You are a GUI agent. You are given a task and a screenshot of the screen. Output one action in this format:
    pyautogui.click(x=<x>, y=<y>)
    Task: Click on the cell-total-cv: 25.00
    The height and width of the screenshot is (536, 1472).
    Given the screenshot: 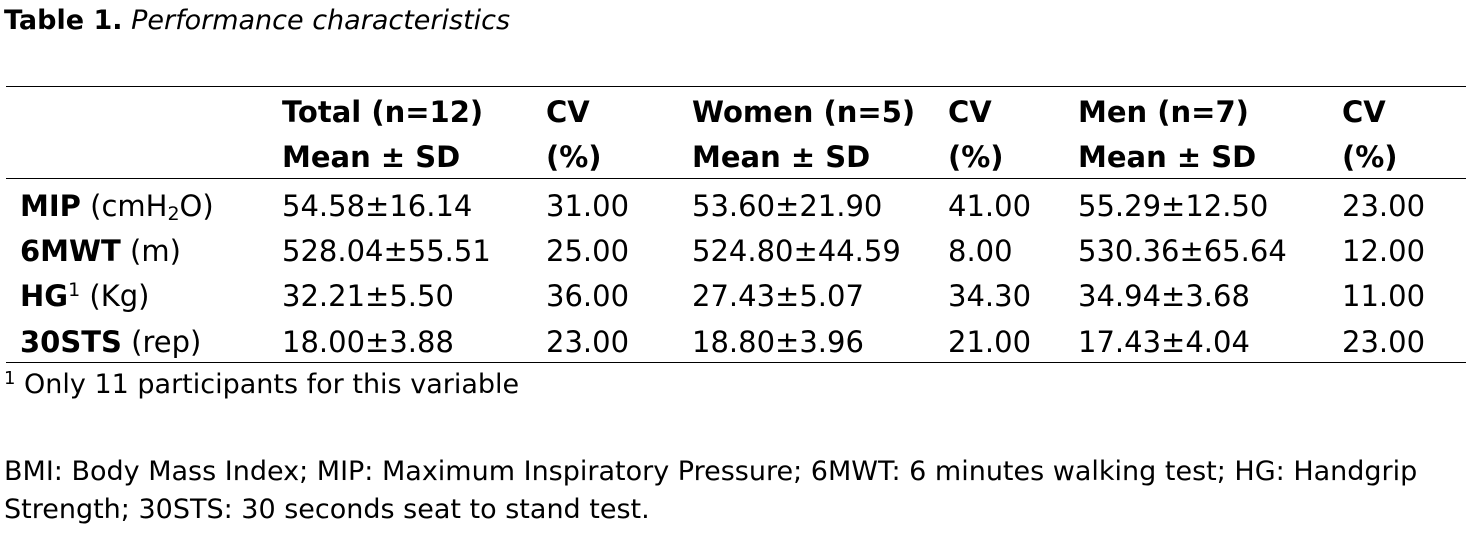 What is the action you would take?
    pyautogui.click(x=588, y=251)
    